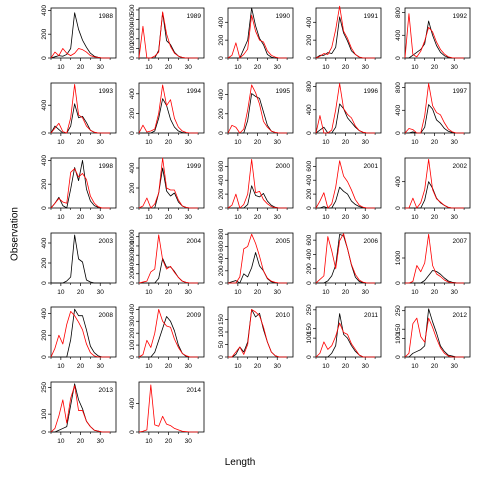 The width and height of the screenshot is (480, 480). I want to click on panel-2003: 2003 10 20 30 0 200 400, so click(79, 264).